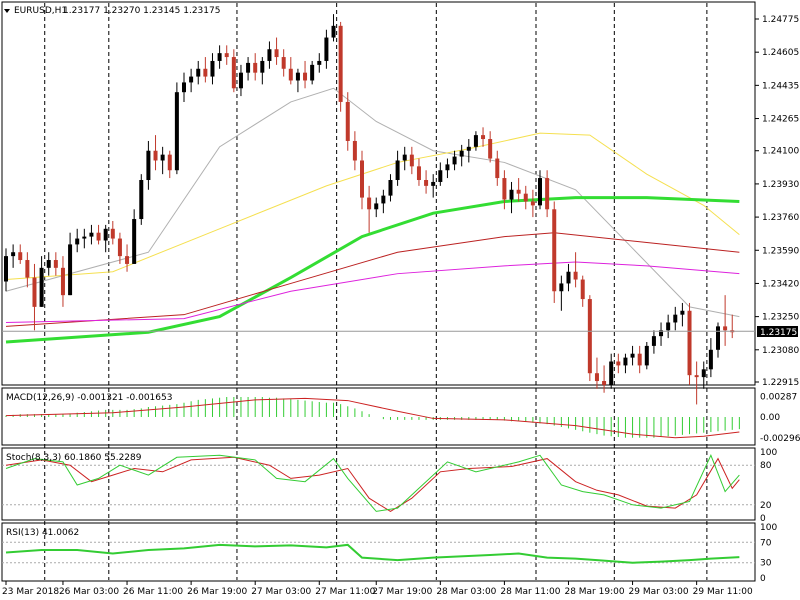 This screenshot has height=600, width=800. Describe the element at coordinates (780, 284) in the screenshot. I see `price-tick-label: 1.23420` at that location.